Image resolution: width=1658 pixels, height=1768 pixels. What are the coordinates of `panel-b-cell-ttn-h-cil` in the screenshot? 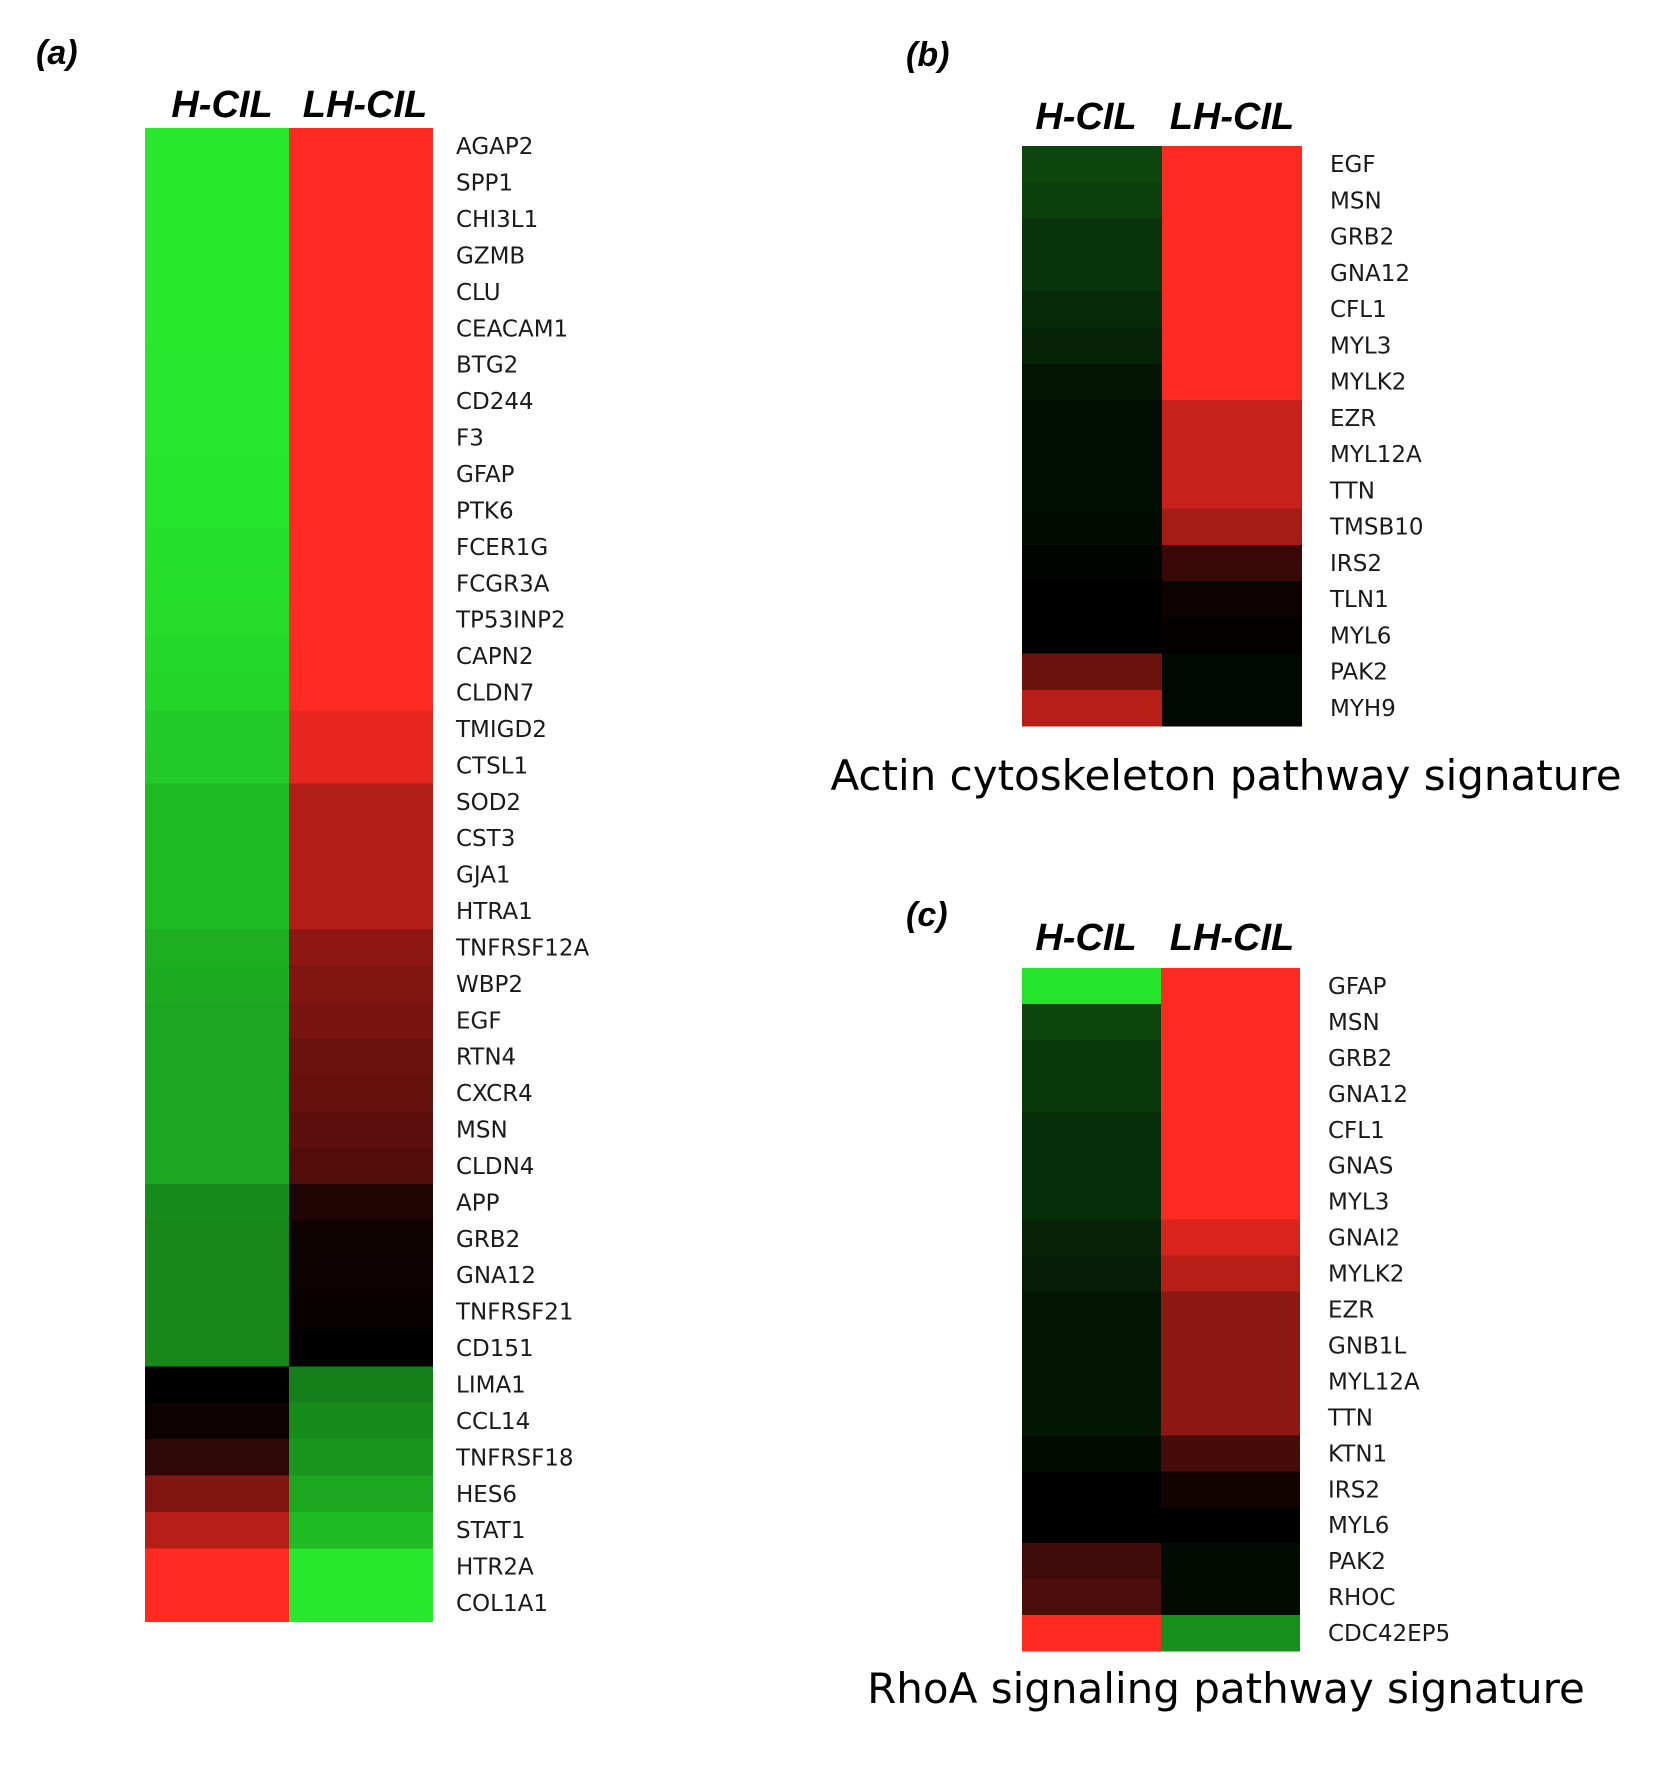 It's located at (1092, 491).